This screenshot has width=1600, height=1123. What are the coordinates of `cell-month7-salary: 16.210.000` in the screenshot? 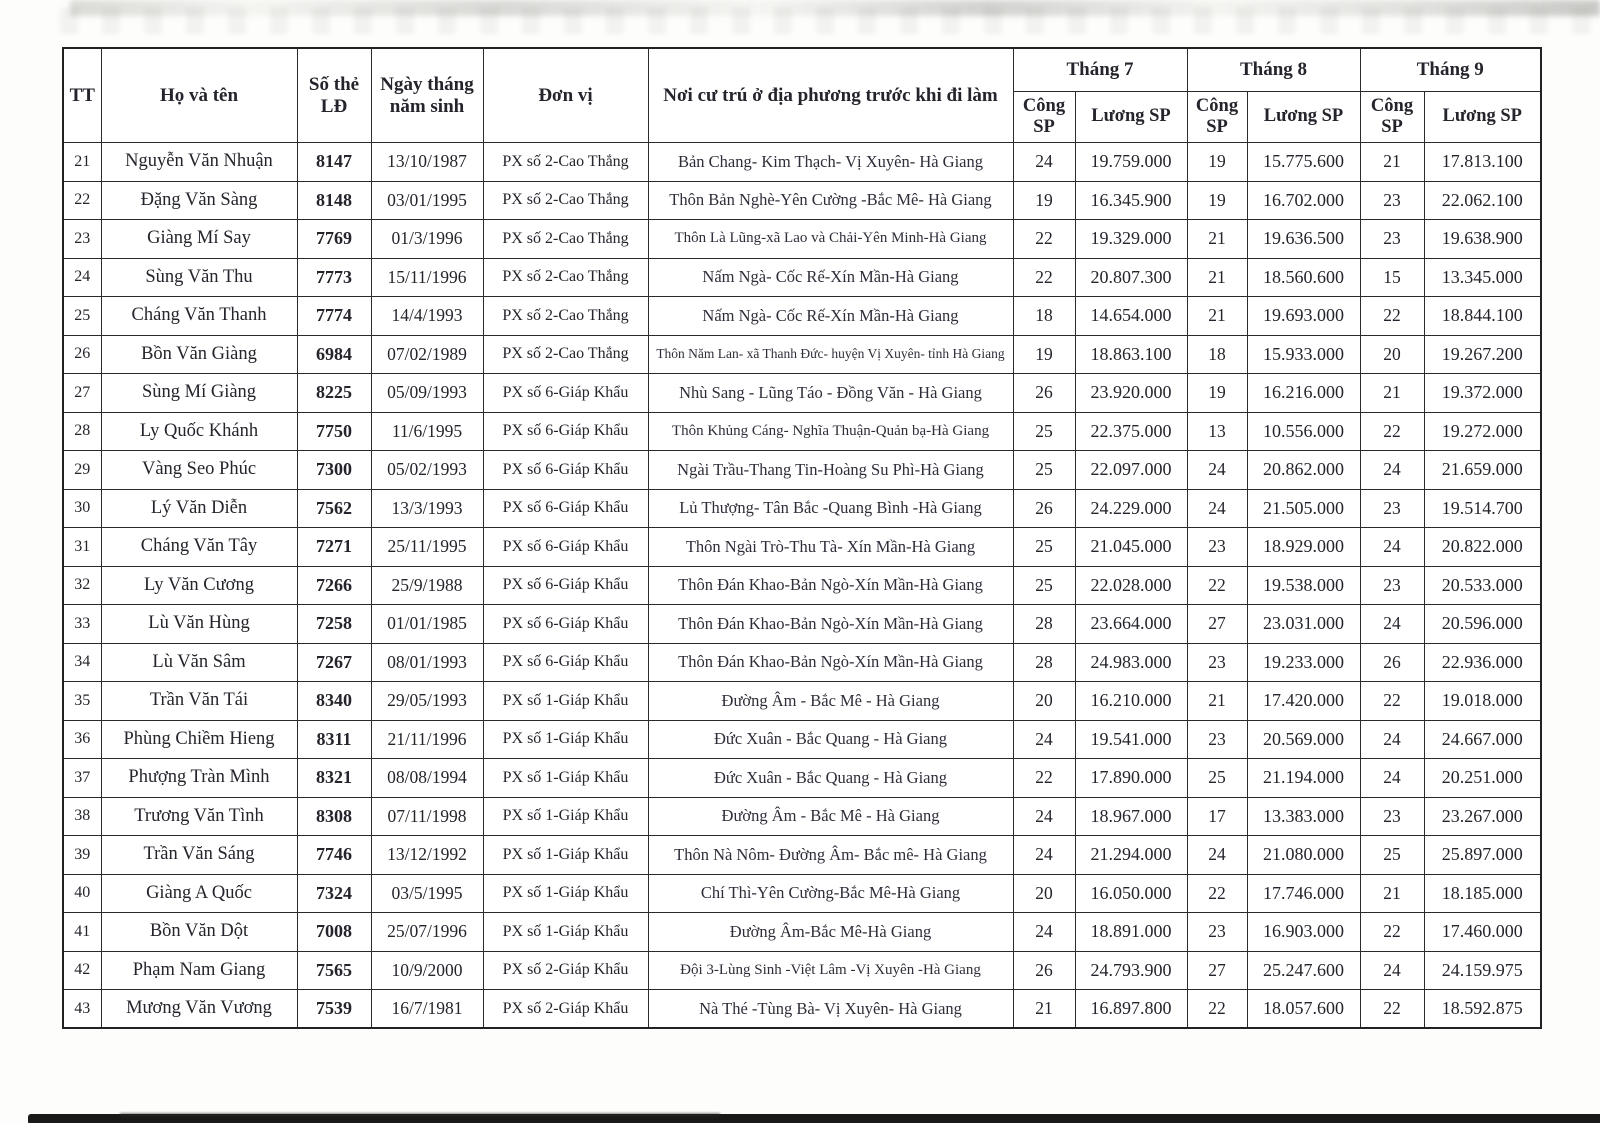 It's located at (1131, 701).